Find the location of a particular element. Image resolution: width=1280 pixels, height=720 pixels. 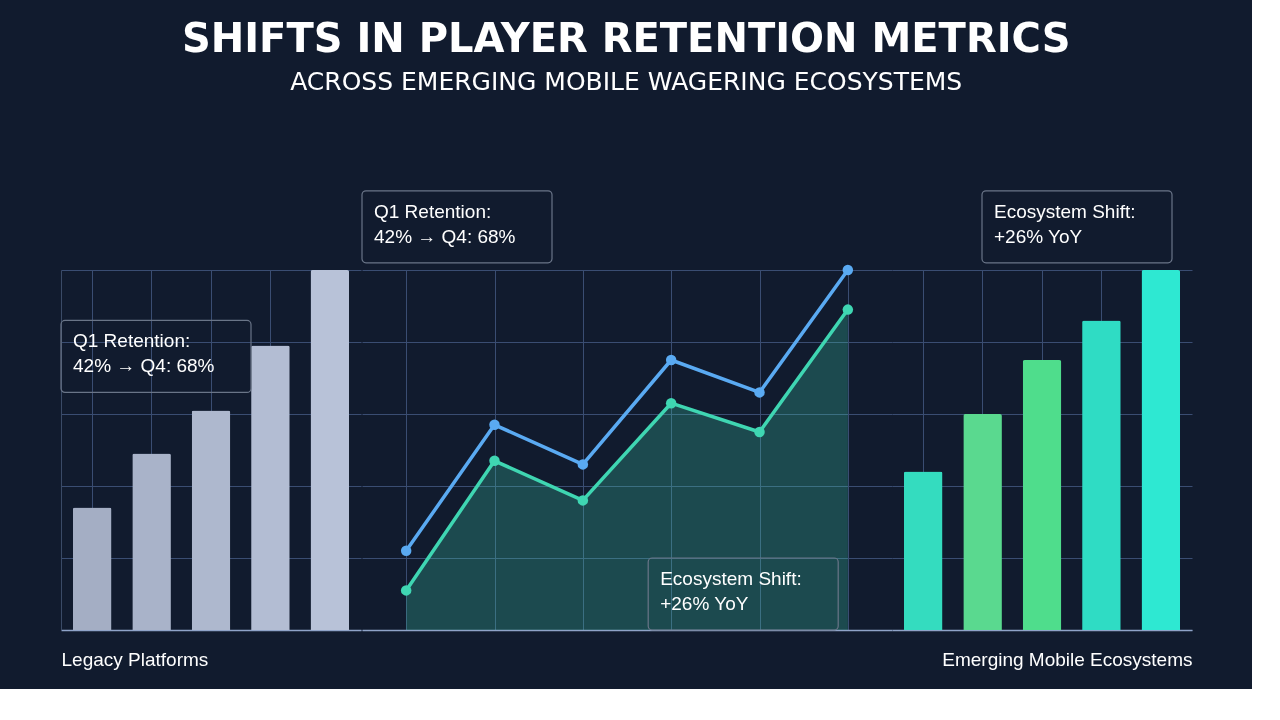

annotation: Ecosystem Shift: +26% YoY is located at coordinates (731, 591).